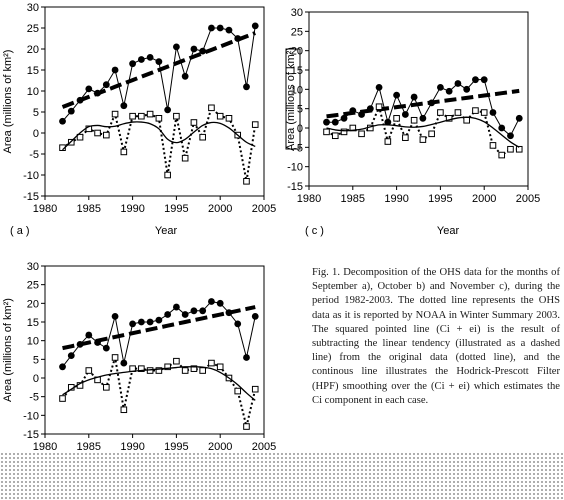  Describe the element at coordinates (297, 13) in the screenshot. I see `y-tick-label: 30` at that location.